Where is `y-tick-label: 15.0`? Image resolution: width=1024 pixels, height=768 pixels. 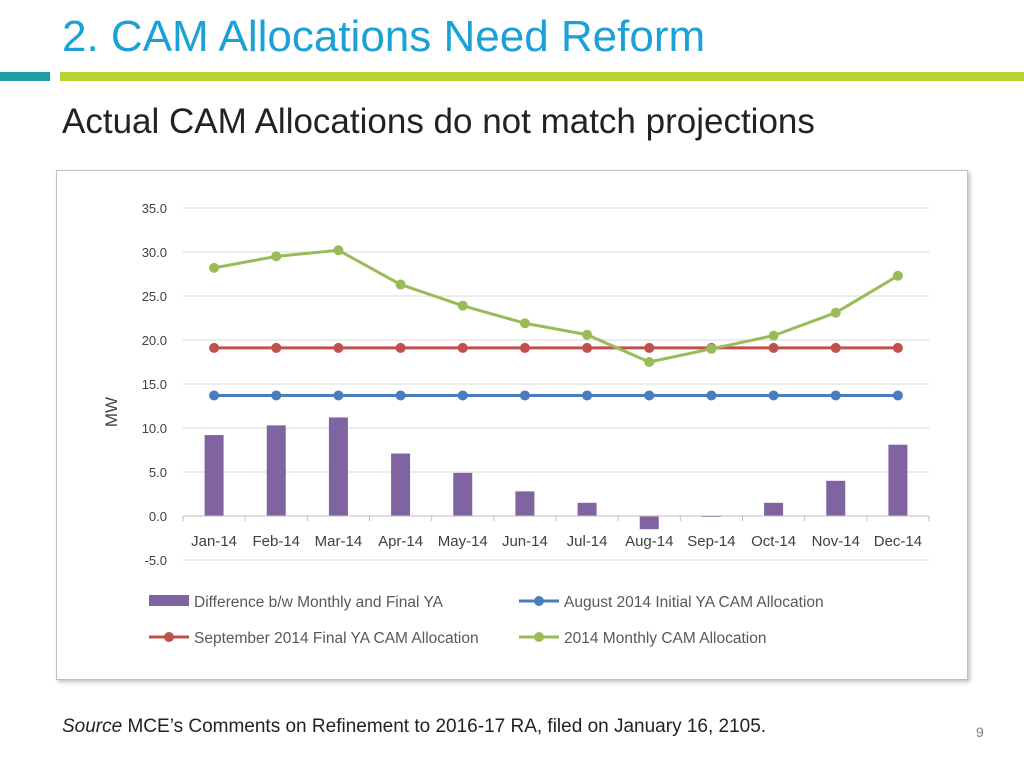
y-tick-label: 15.0 is located at coordinates (154, 384).